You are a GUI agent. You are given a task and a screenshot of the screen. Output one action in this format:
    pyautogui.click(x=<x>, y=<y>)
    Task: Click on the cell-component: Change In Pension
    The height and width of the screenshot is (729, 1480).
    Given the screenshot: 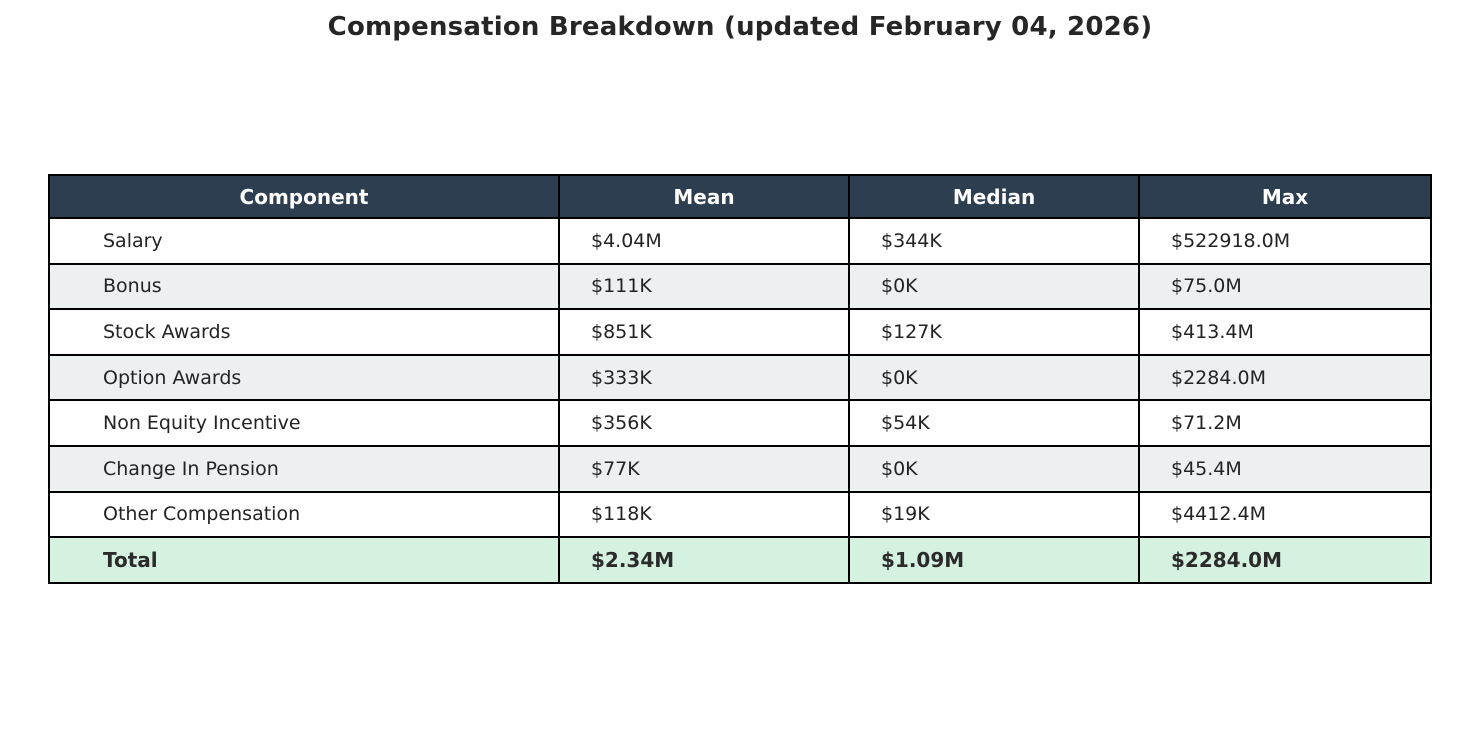 What is the action you would take?
    pyautogui.click(x=304, y=468)
    